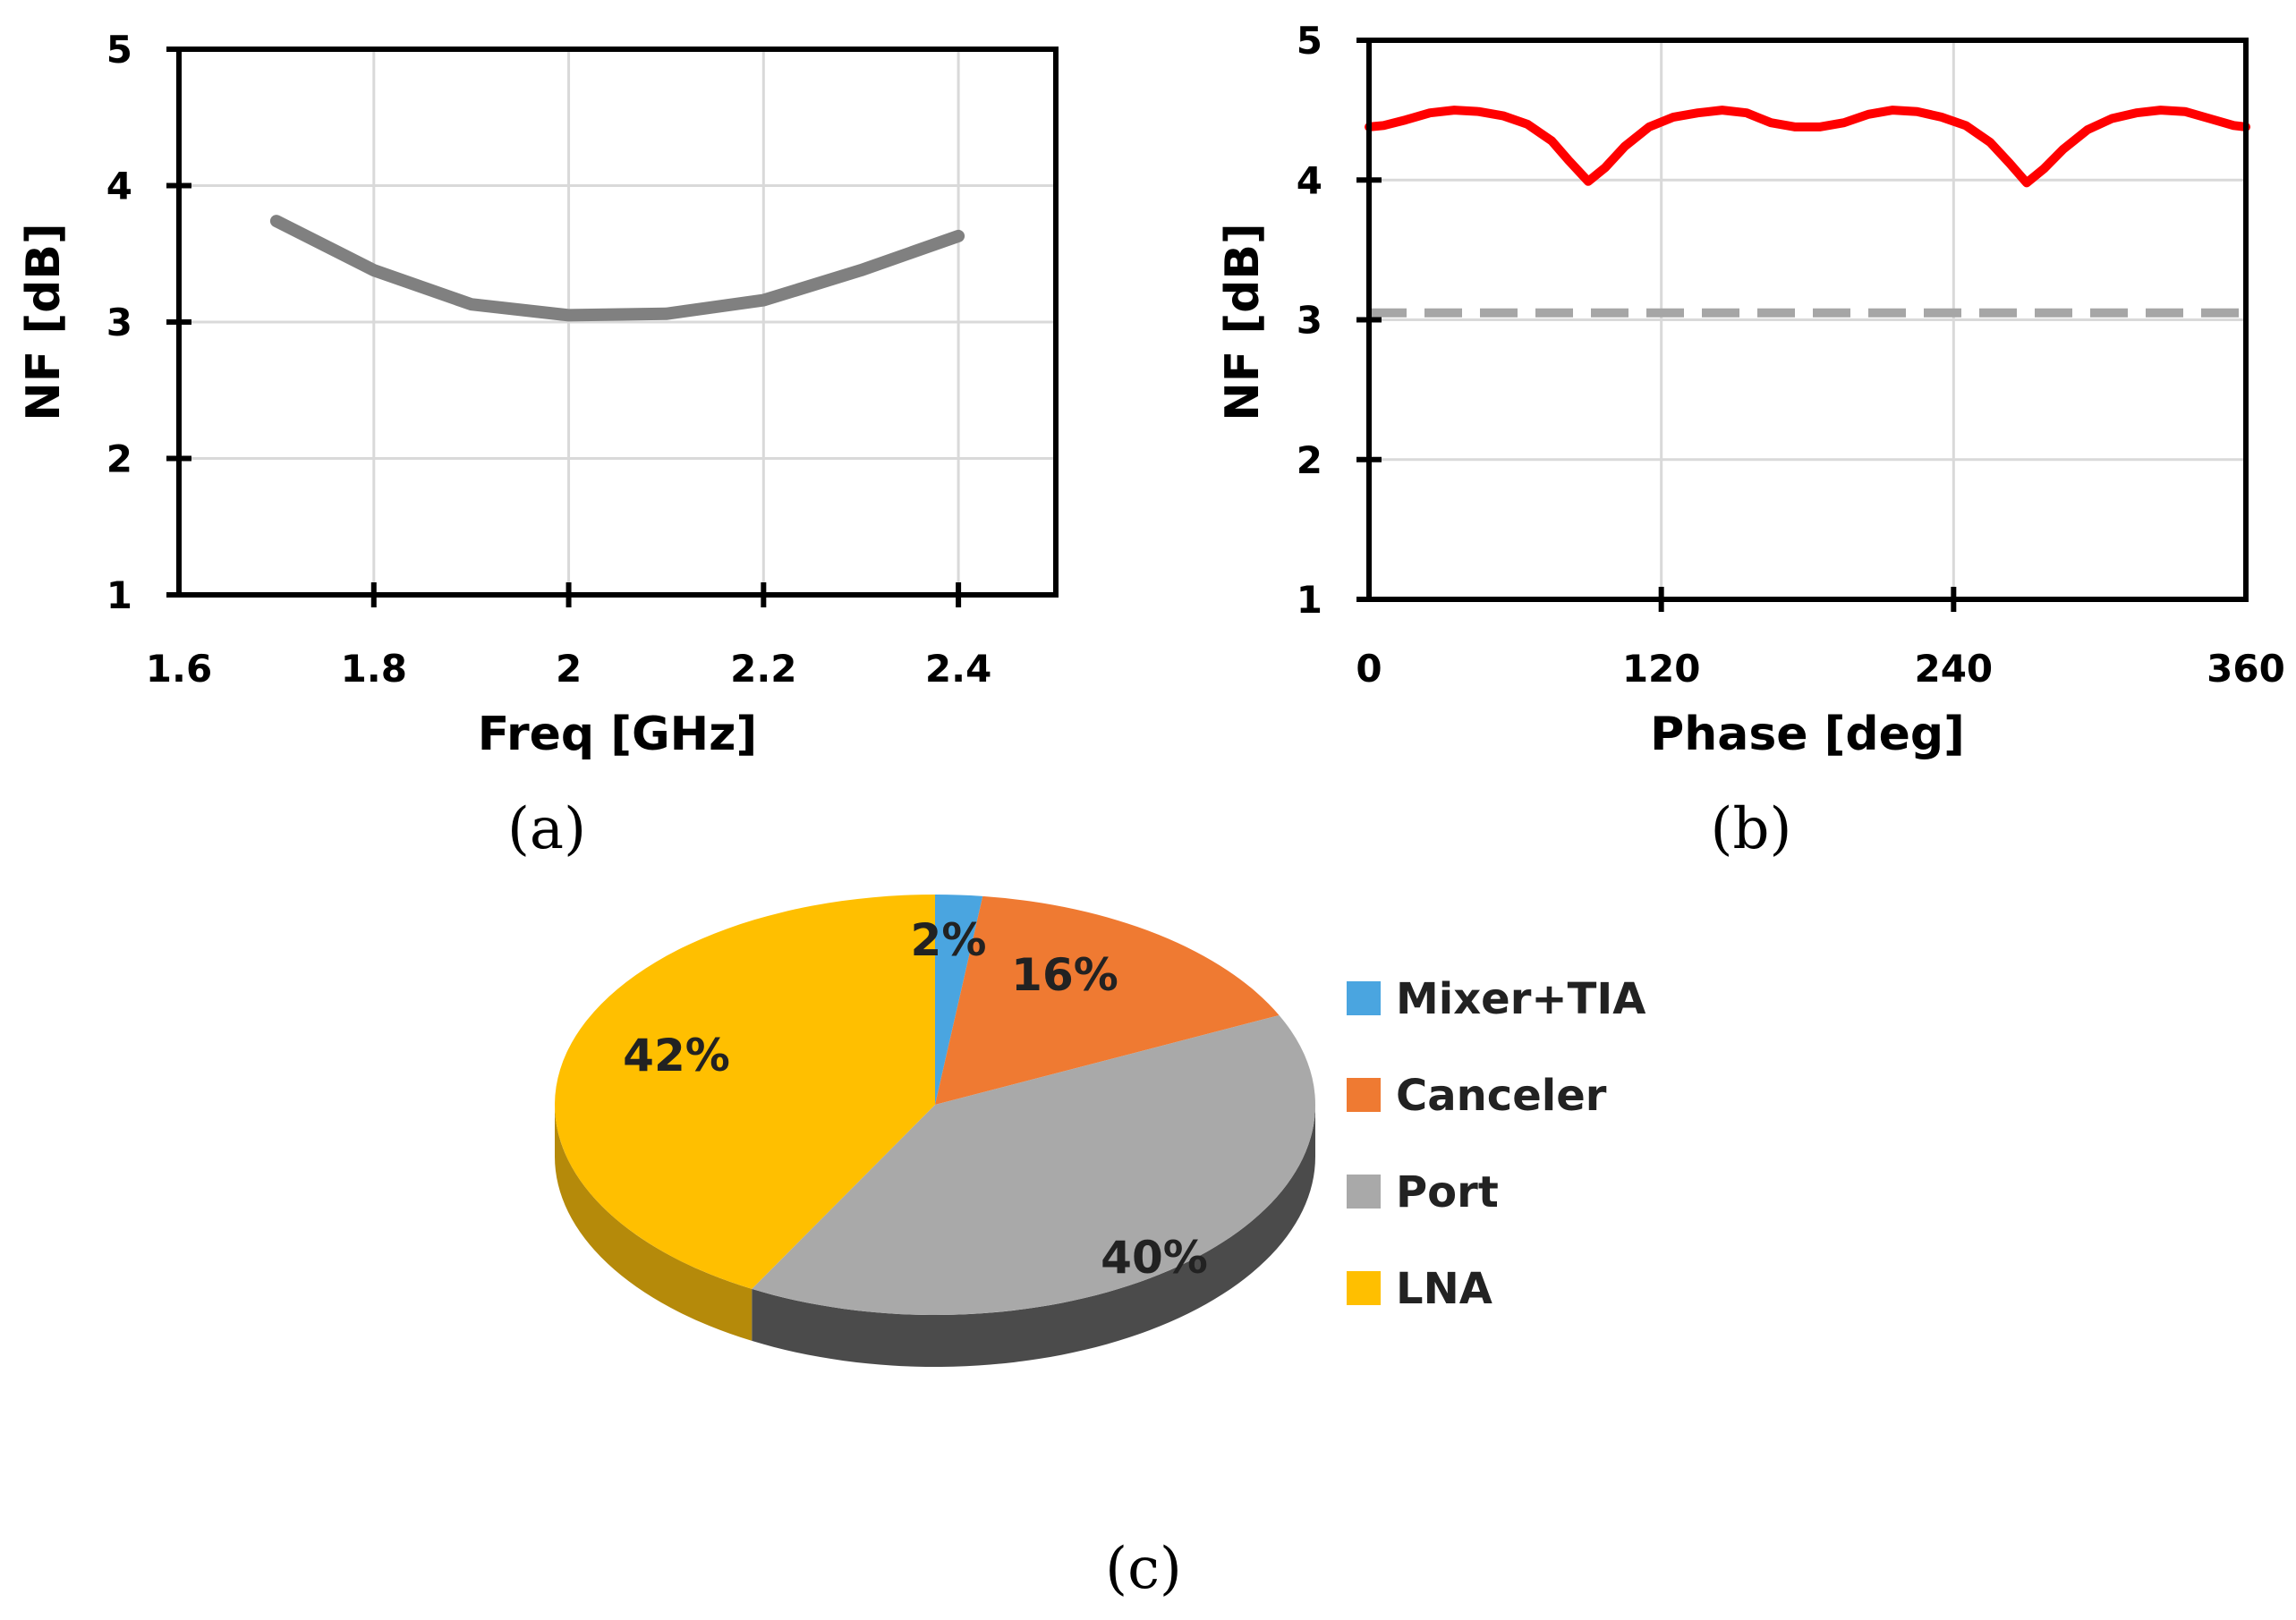  Describe the element at coordinates (1447, 1192) in the screenshot. I see `legend-label-port: Port` at that location.